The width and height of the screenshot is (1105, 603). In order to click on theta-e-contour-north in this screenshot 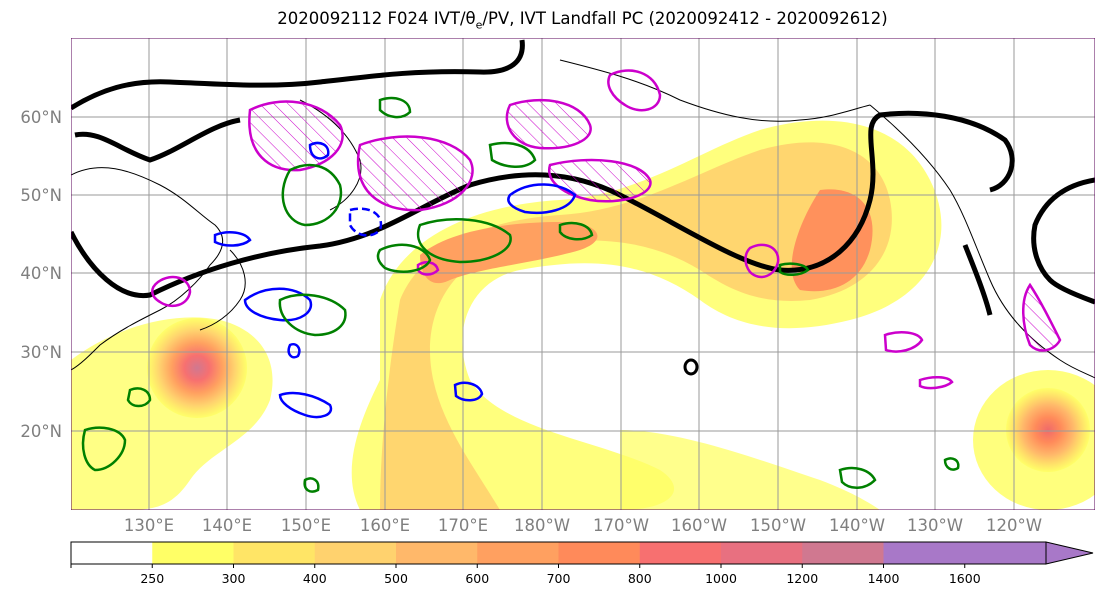, I will do `click(298, 75)`.